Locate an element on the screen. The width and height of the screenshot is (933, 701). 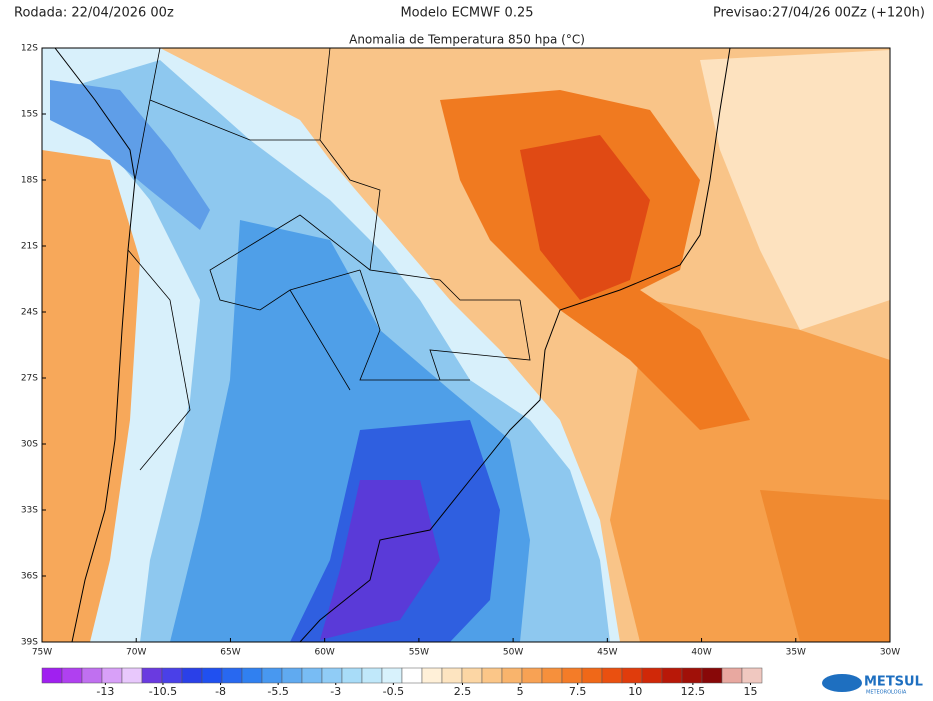
colorbar-label: -0.5 is located at coordinates (393, 691).